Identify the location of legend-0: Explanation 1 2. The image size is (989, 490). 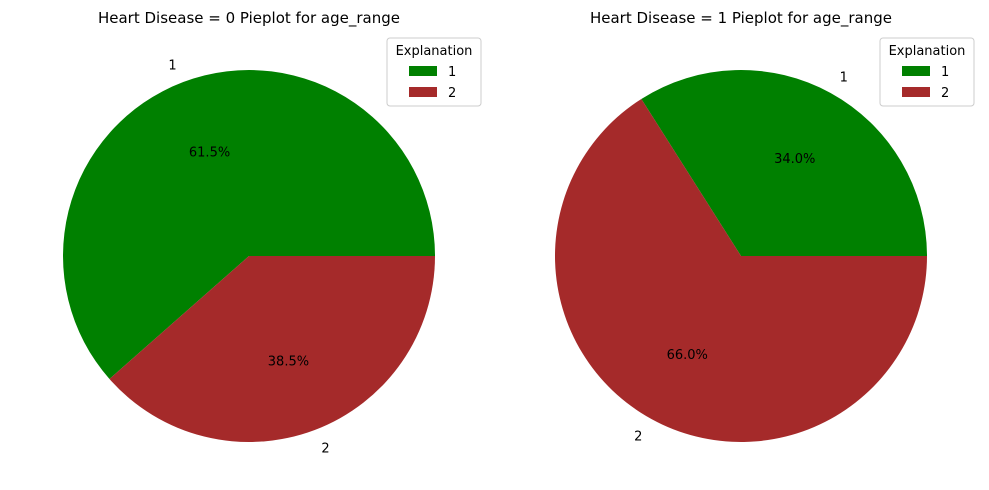
(434, 72).